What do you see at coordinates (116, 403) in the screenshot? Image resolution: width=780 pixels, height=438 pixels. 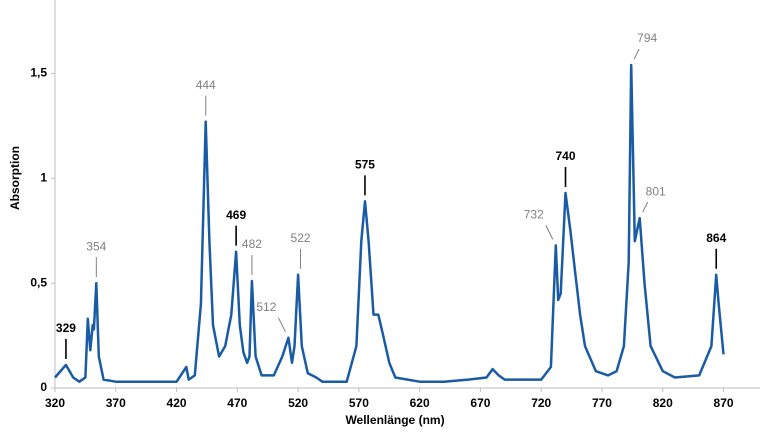 I see `x-tick-label: 370` at bounding box center [116, 403].